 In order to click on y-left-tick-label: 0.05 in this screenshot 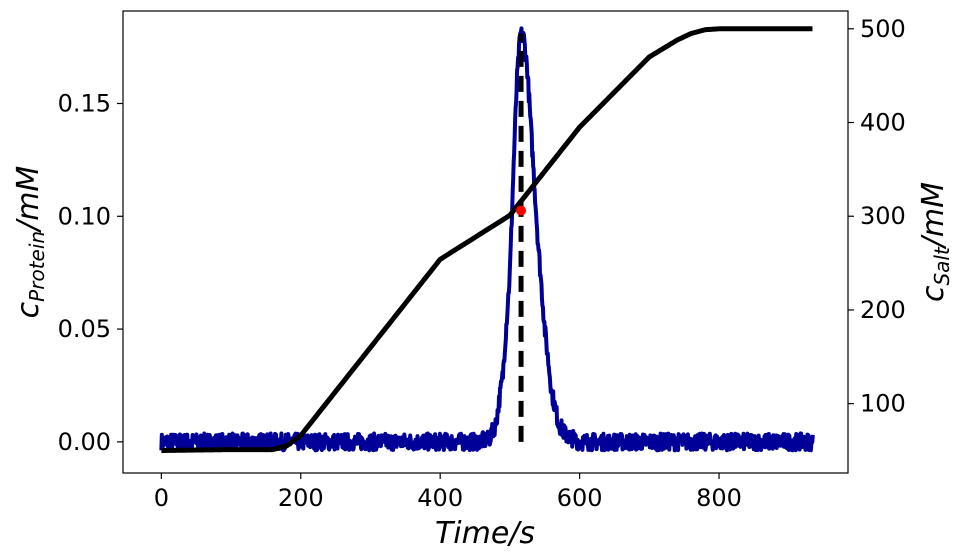, I will do `click(84, 329)`.